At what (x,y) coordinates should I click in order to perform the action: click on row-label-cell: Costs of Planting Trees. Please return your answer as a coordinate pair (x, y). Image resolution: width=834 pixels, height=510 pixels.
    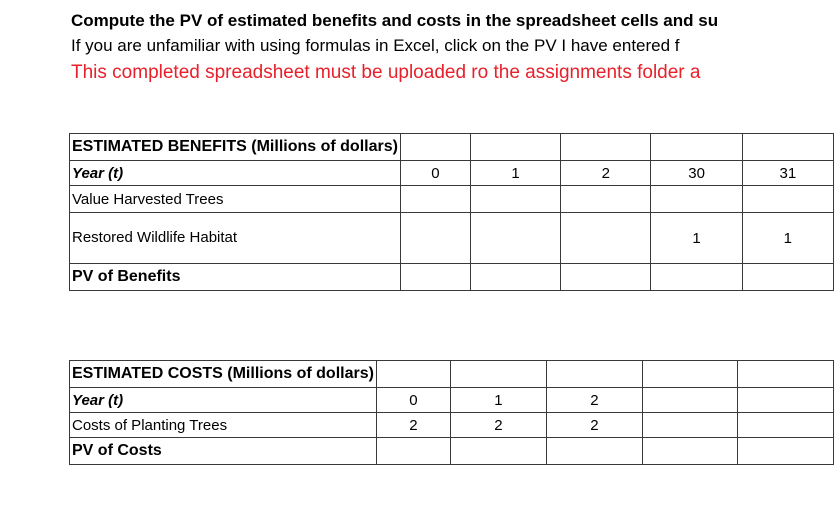
    Looking at the image, I should click on (223, 425).